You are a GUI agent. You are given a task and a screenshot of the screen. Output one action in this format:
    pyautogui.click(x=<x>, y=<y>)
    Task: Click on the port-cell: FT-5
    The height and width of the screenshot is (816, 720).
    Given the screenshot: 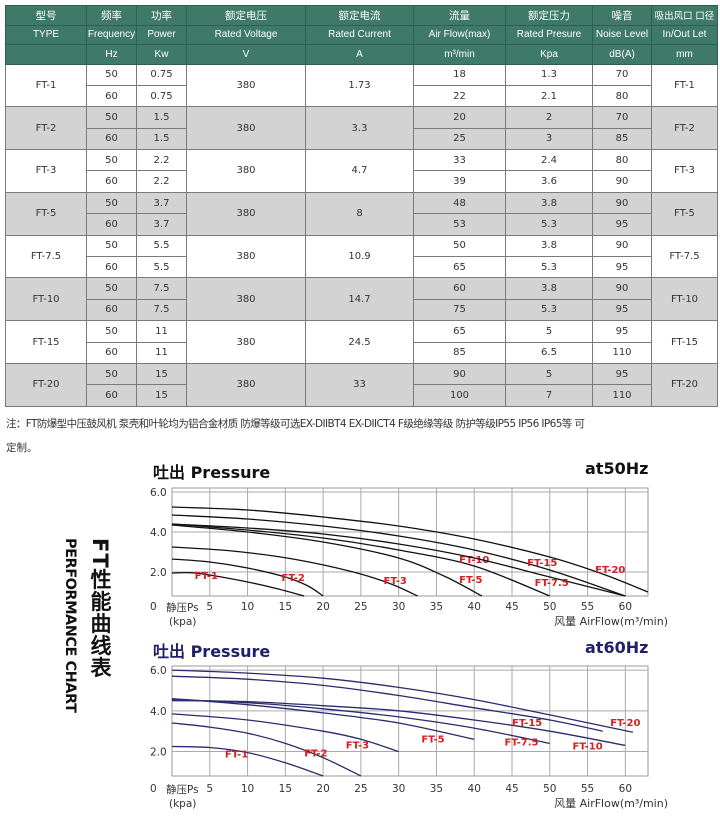 What is the action you would take?
    pyautogui.click(x=684, y=213)
    